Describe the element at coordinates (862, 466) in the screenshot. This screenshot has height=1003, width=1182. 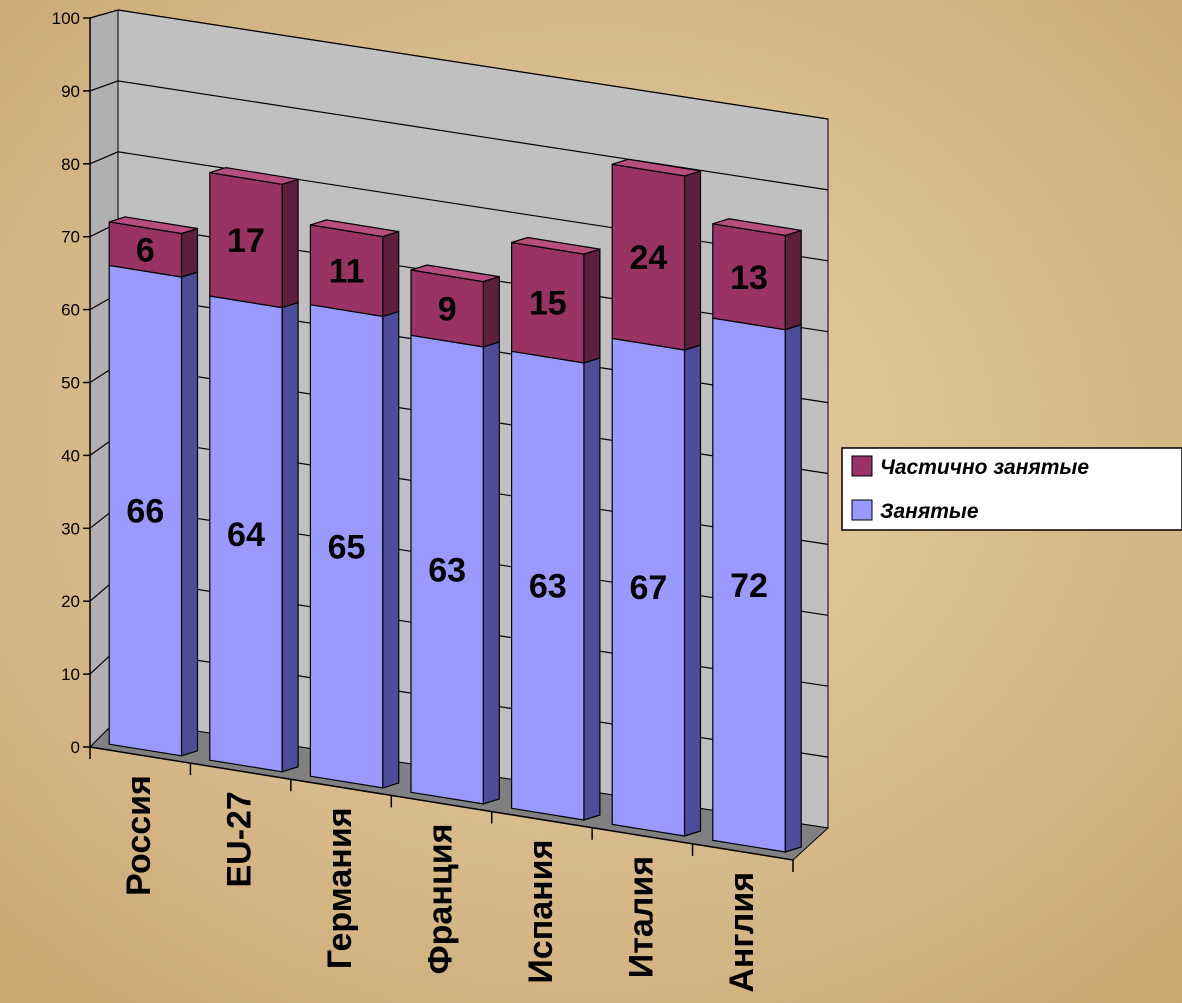
I see `legend-swatch-partial` at that location.